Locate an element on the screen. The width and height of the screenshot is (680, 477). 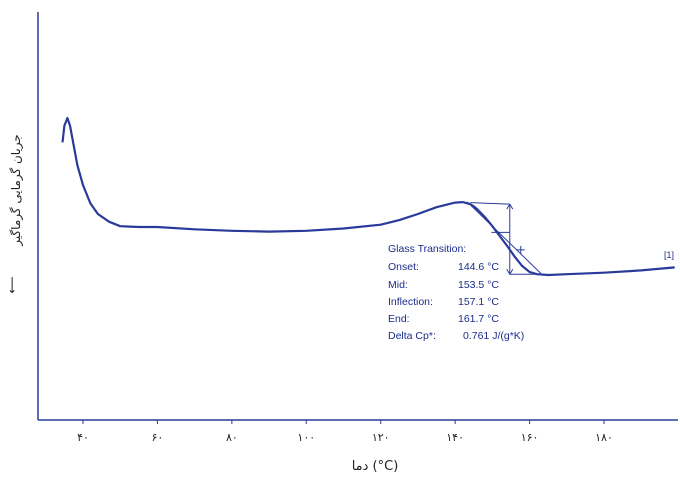
x-ticks: ۴۰ ۶۰ ۸۰ ۱۰۰ ۱۲۰ ۱۴۰ ۱۶۰ ۱۸۰ is located at coordinates (345, 432).